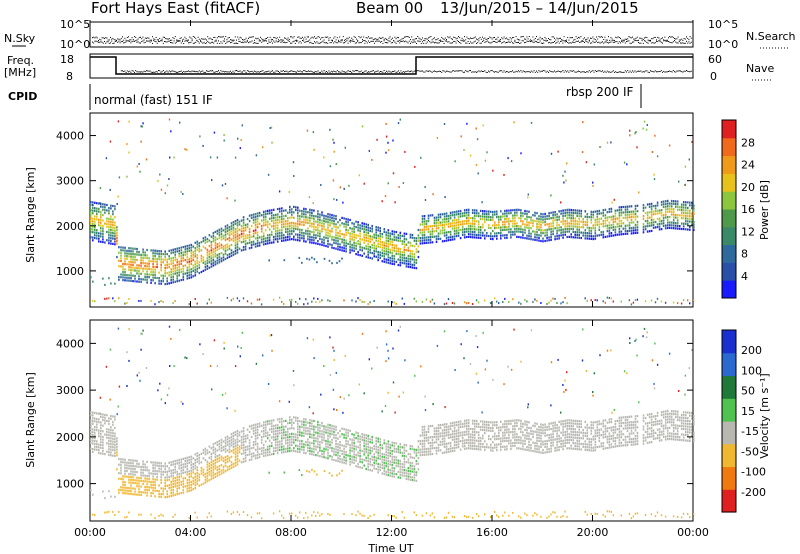  What do you see at coordinates (748, 165) in the screenshot?
I see `colorbar-tick-label: 24` at bounding box center [748, 165].